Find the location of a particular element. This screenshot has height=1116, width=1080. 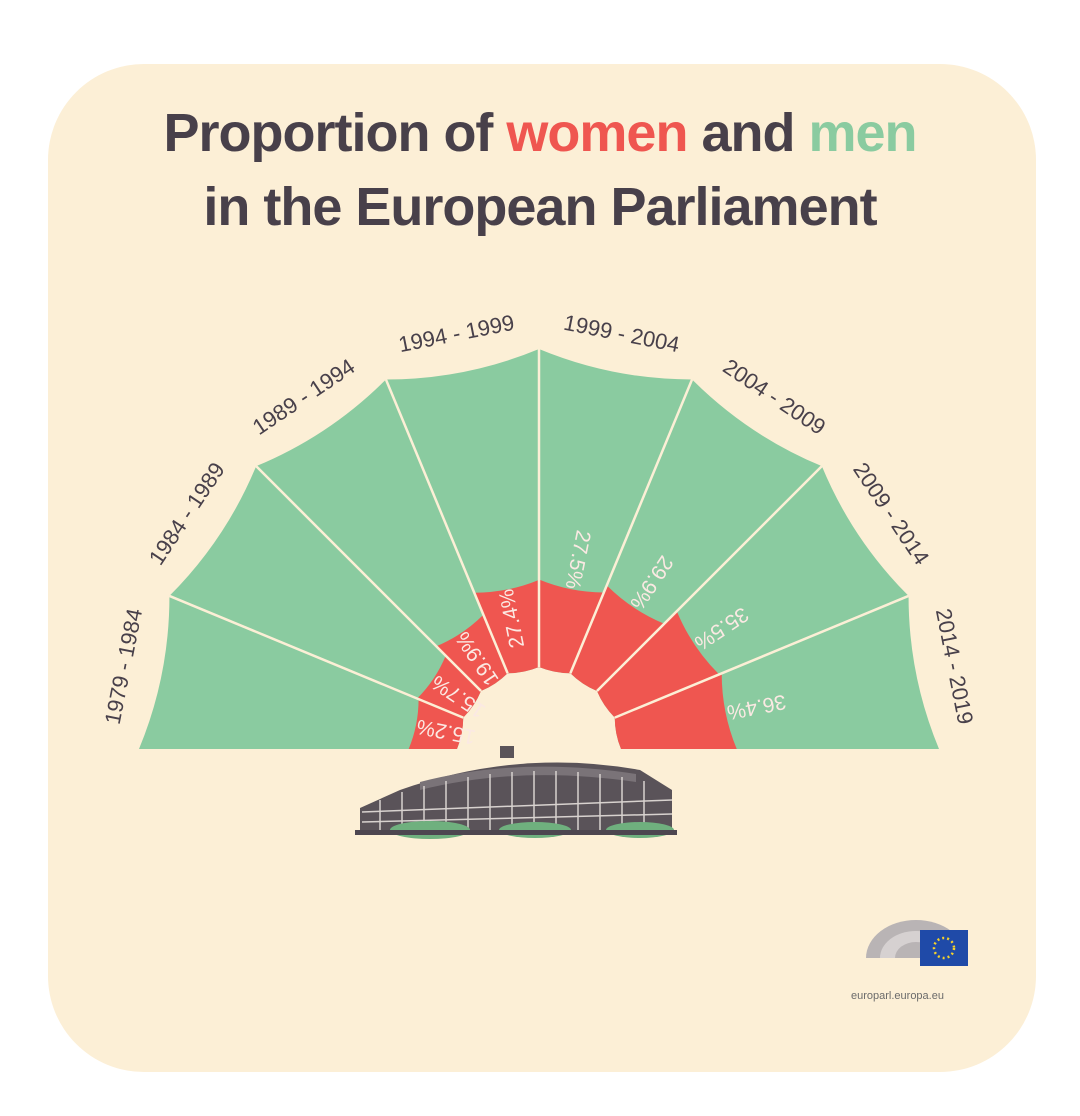

period-label: 2014 - 2019 is located at coordinates (954, 666).